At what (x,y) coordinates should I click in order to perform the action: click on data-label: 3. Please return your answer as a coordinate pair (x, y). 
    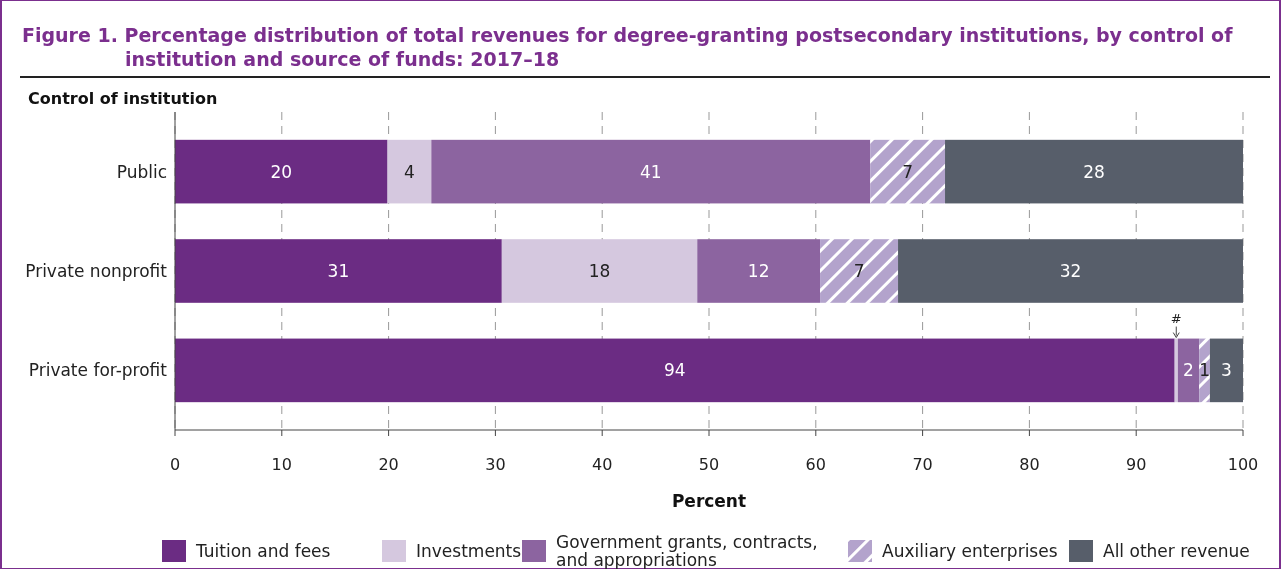
    Looking at the image, I should click on (1226, 370).